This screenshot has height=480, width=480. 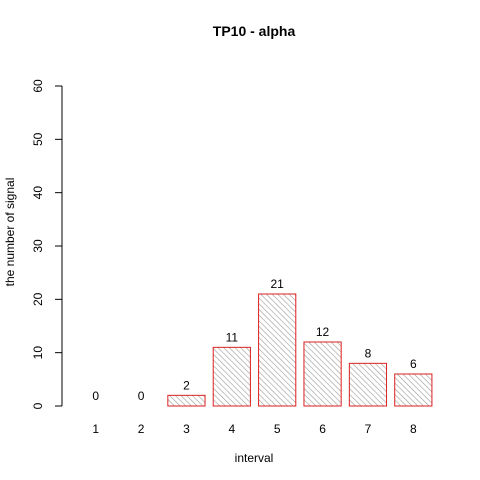 What do you see at coordinates (413, 364) in the screenshot?
I see `data-label-8: 6` at bounding box center [413, 364].